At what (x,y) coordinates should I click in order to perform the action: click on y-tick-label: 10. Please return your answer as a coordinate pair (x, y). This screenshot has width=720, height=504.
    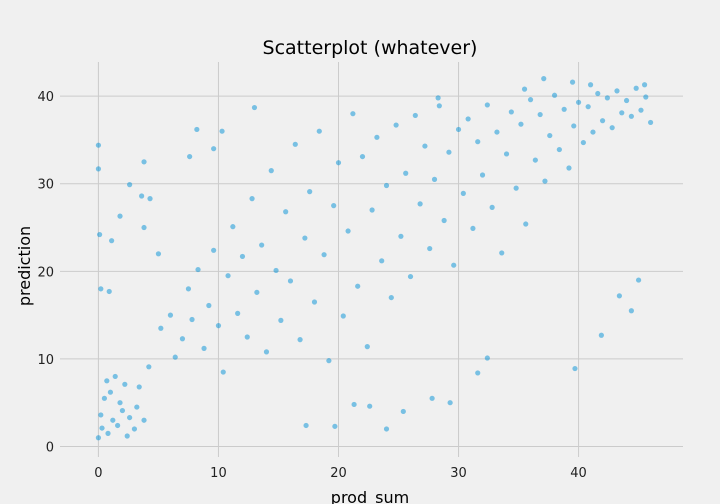
    Looking at the image, I should click on (45, 360).